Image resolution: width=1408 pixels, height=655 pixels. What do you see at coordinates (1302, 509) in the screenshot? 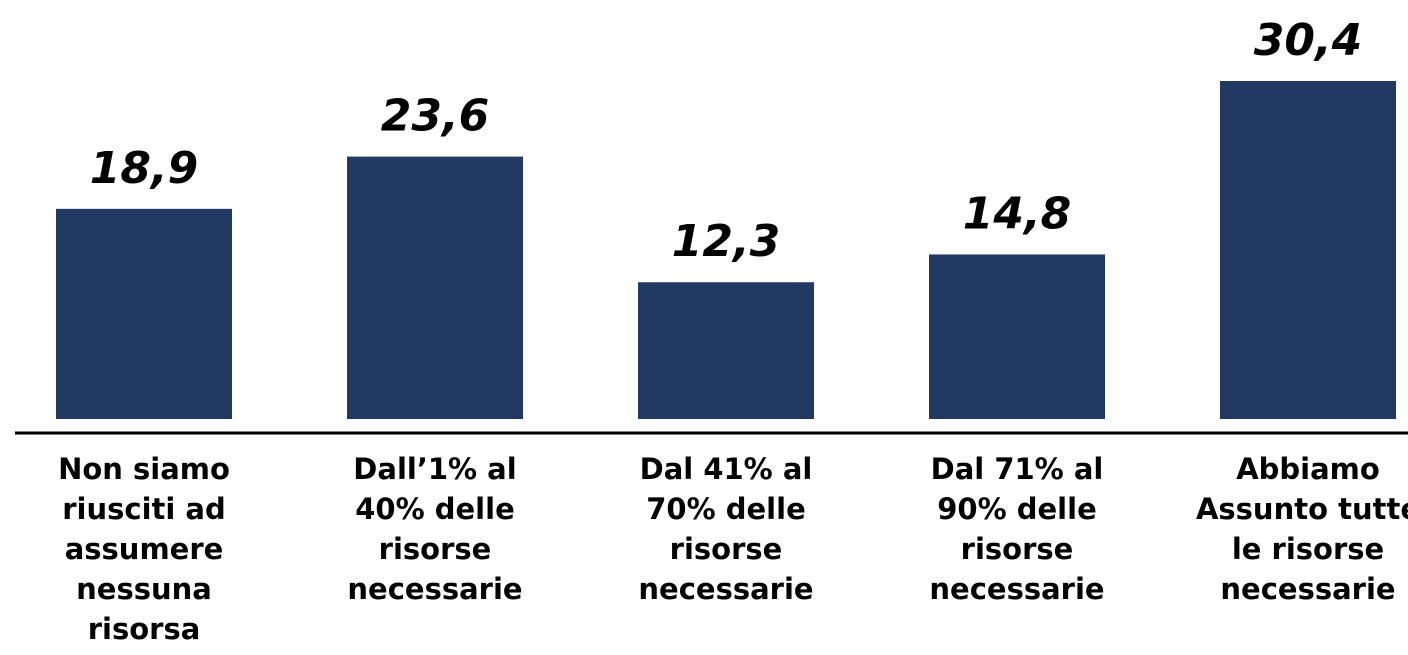
I see `category-label-line: Assunto tutte` at bounding box center [1302, 509].